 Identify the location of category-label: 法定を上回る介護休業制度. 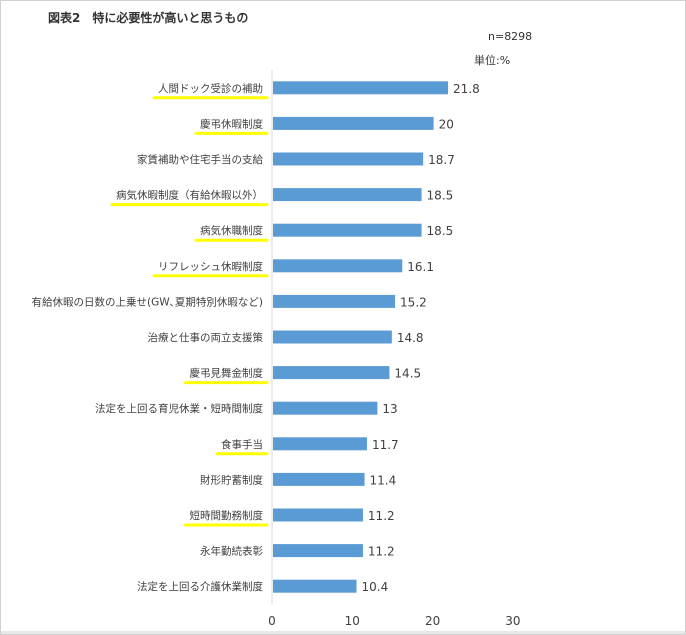
(200, 586).